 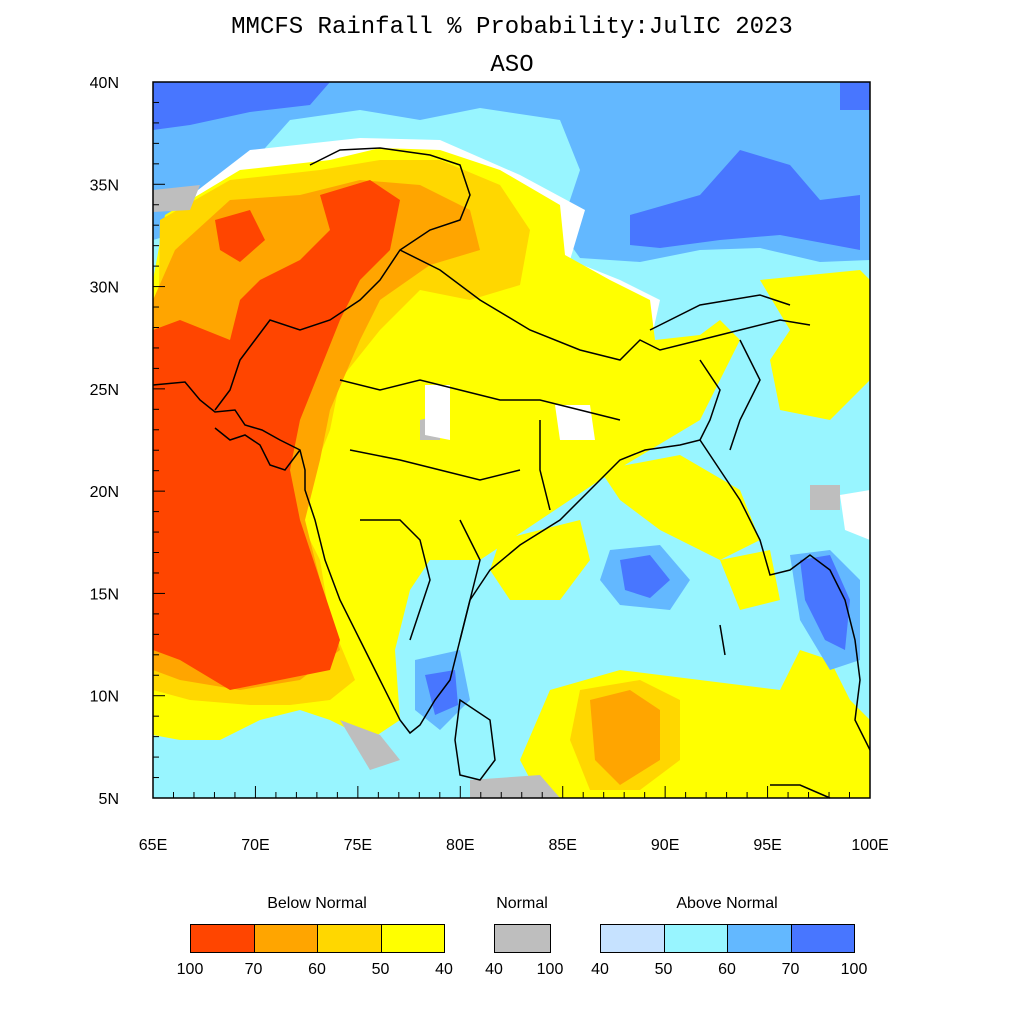 I want to click on legend-above-tick: 70, so click(x=790, y=969).